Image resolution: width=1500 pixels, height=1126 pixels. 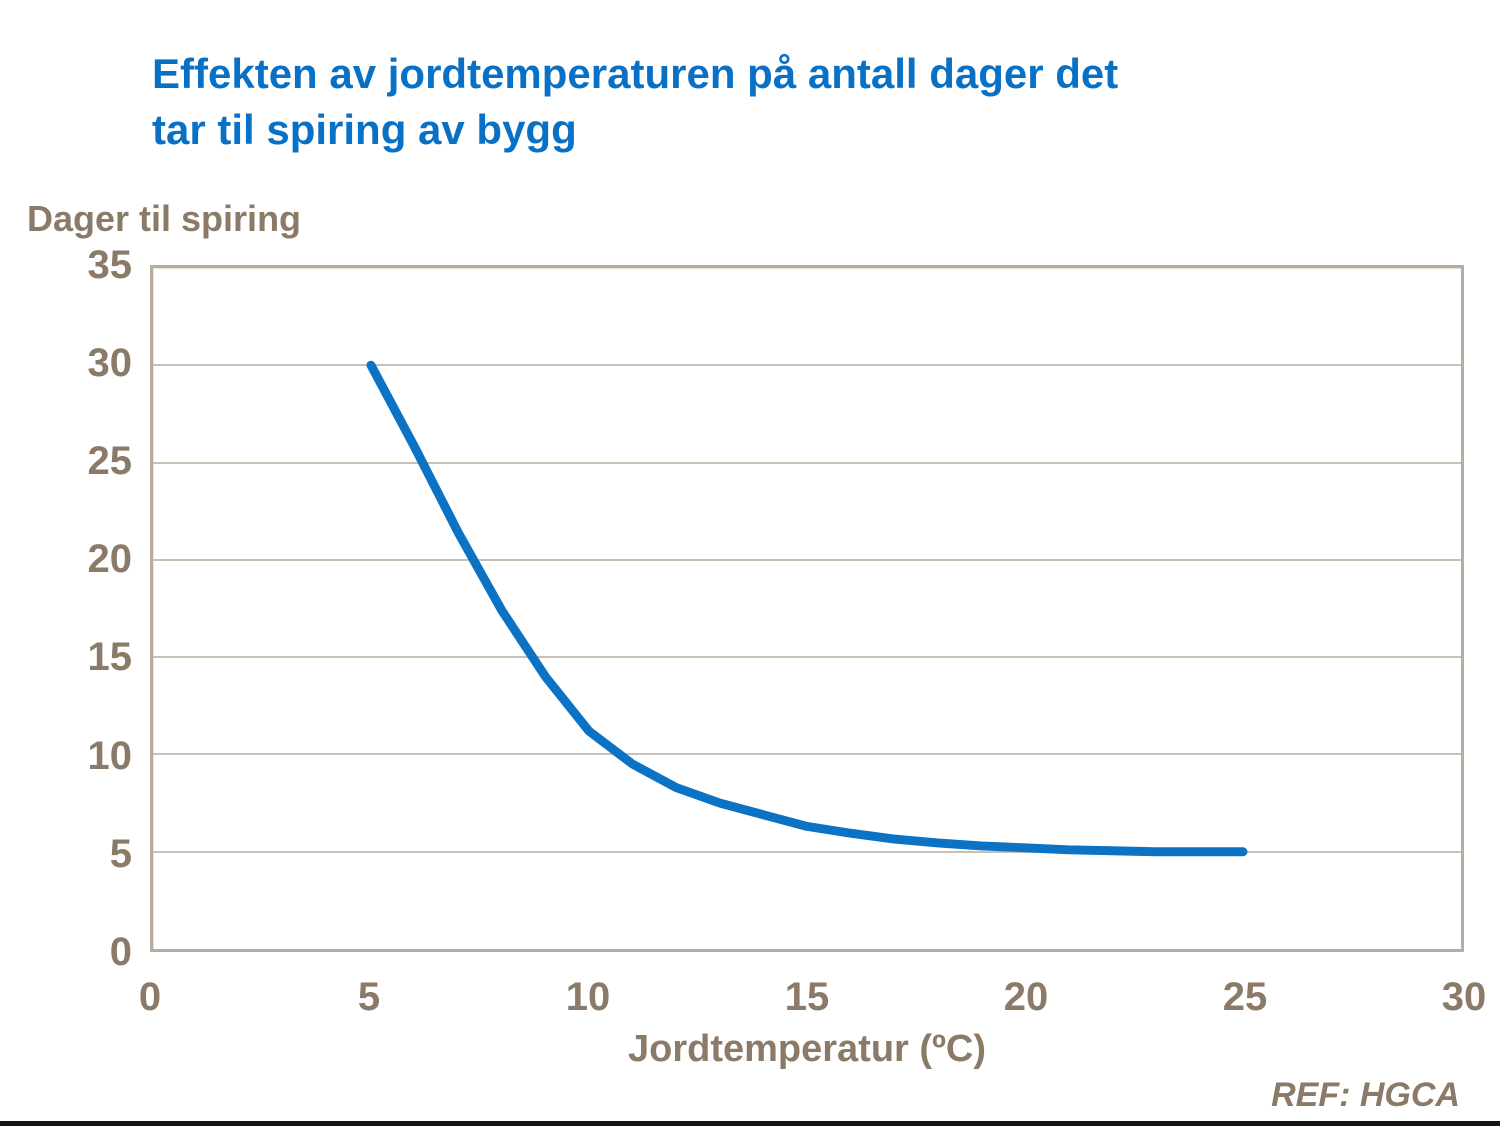 I want to click on y-tick-label: 30, so click(x=110, y=363).